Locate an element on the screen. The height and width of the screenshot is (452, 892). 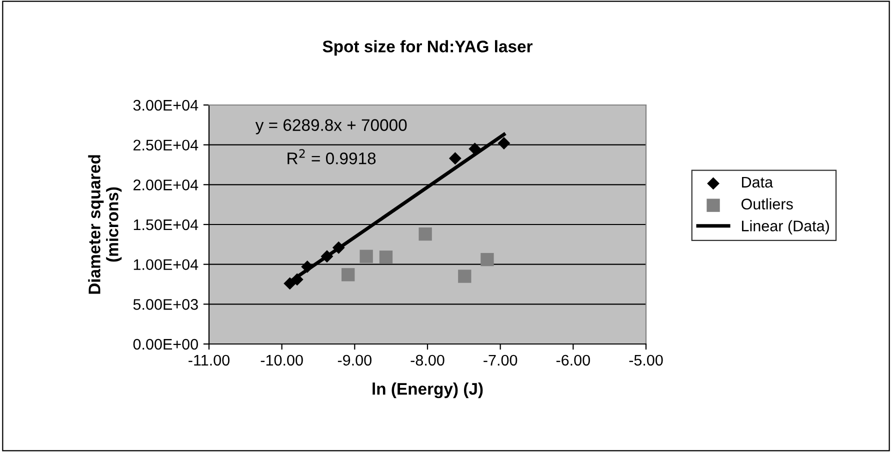
legend-label: Linear (Data) is located at coordinates (785, 227).